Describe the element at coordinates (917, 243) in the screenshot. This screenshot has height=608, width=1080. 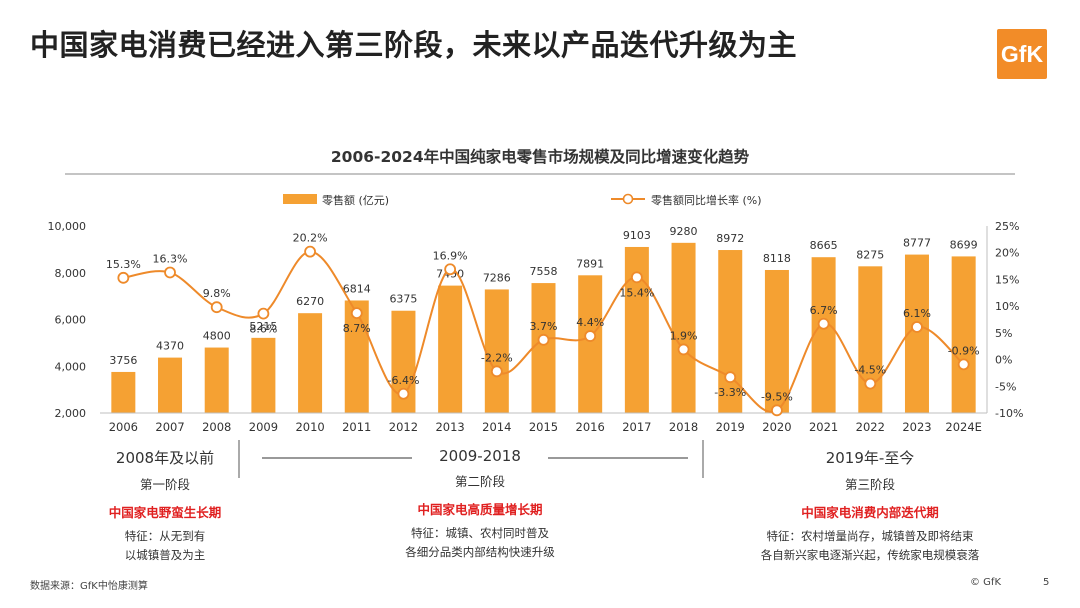
I see `bar-value-label: 8777` at that location.